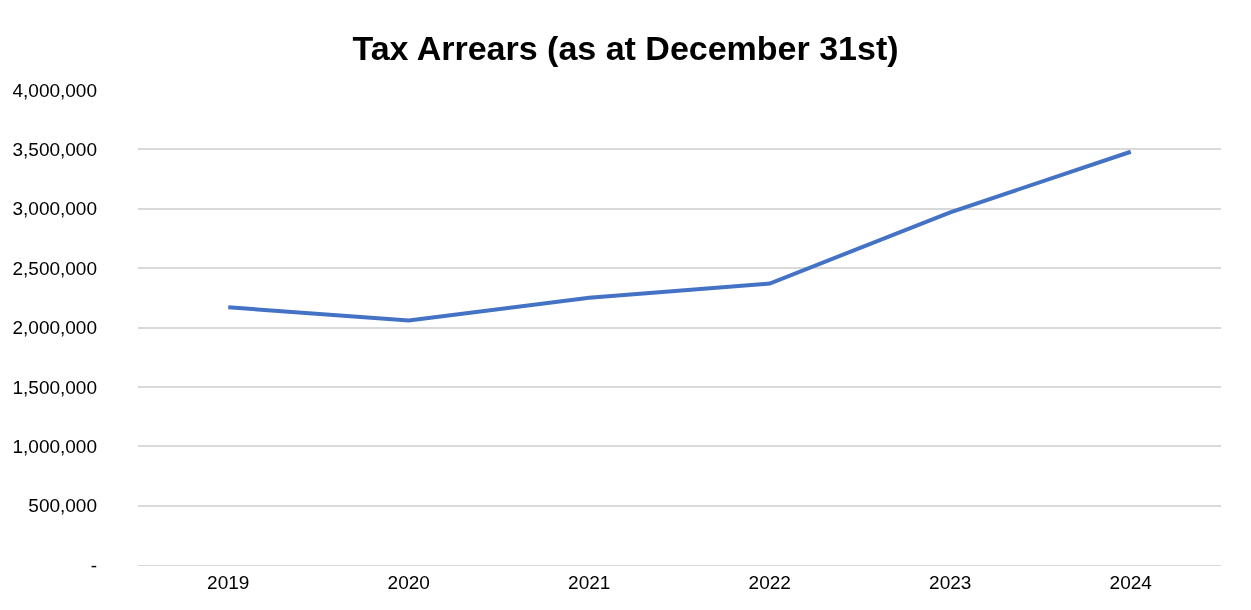 The height and width of the screenshot is (610, 1251). I want to click on y-tick-label: 3,500,000, so click(54, 150).